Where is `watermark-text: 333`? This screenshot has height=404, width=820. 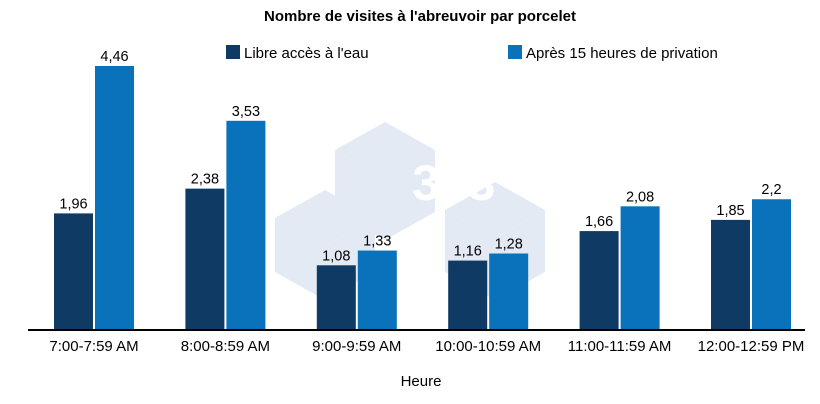 watermark-text: 333 is located at coordinates (453, 183).